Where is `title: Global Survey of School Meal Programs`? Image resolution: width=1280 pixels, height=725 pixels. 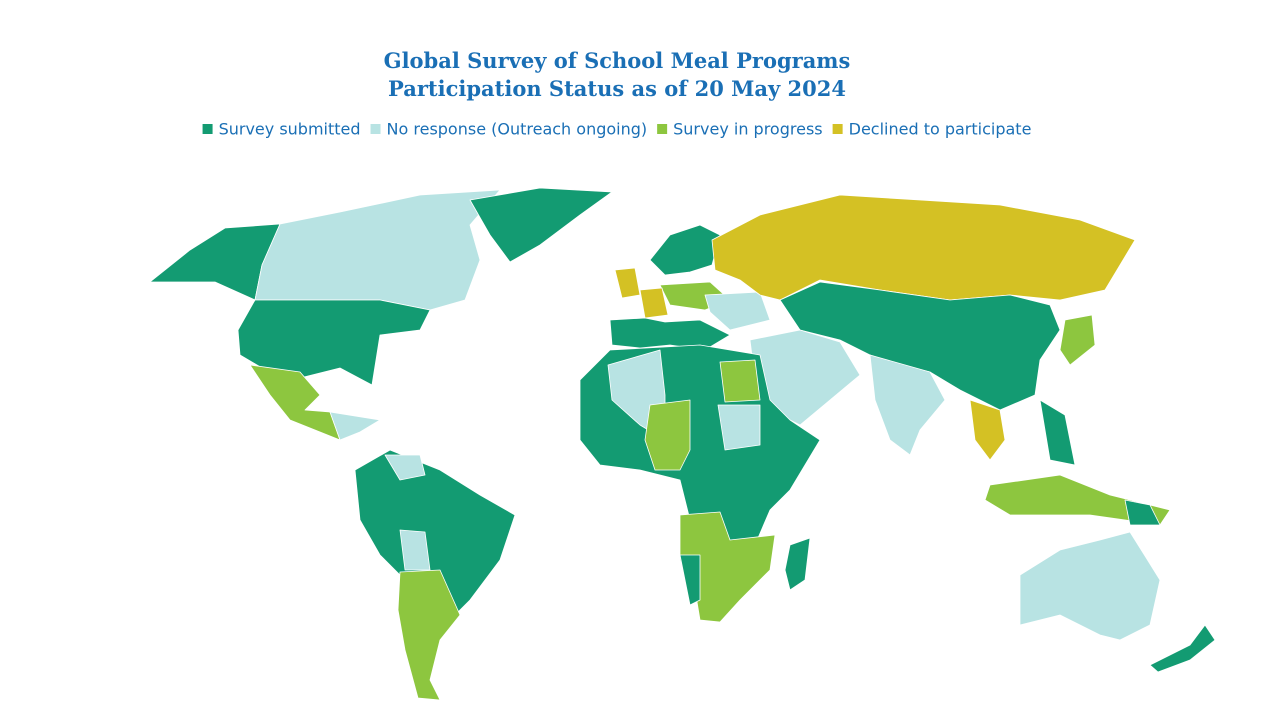 title: Global Survey of School Meal Programs is located at coordinates (617, 60).